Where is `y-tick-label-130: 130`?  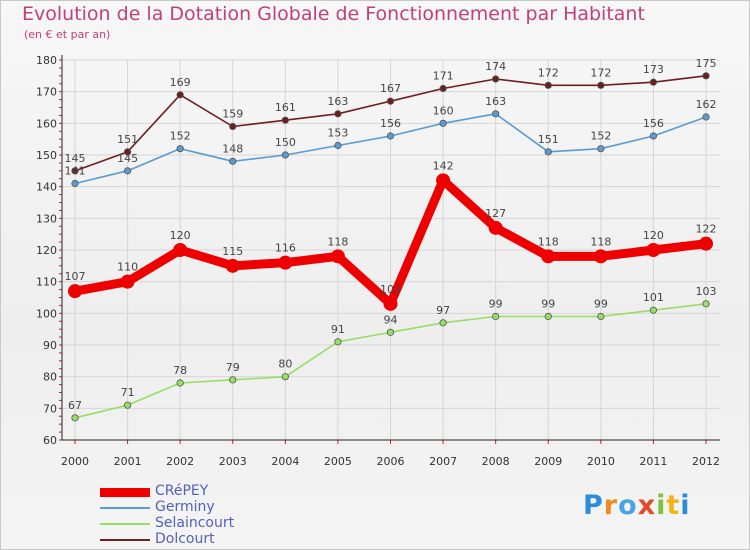 y-tick-label-130: 130 is located at coordinates (46, 218).